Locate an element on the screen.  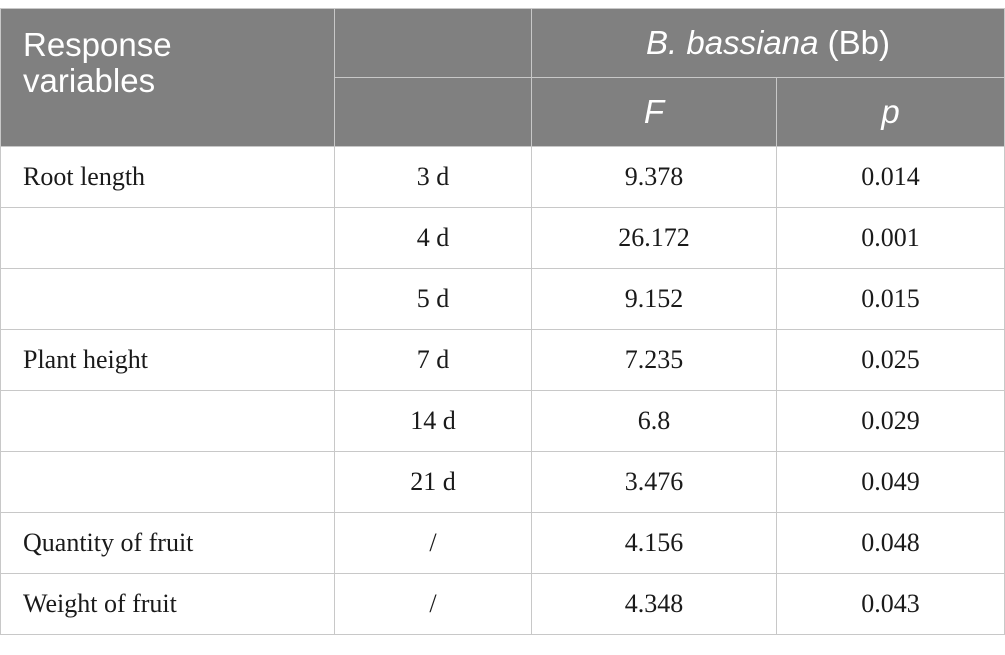
cell-p: 0.014 is located at coordinates (890, 177).